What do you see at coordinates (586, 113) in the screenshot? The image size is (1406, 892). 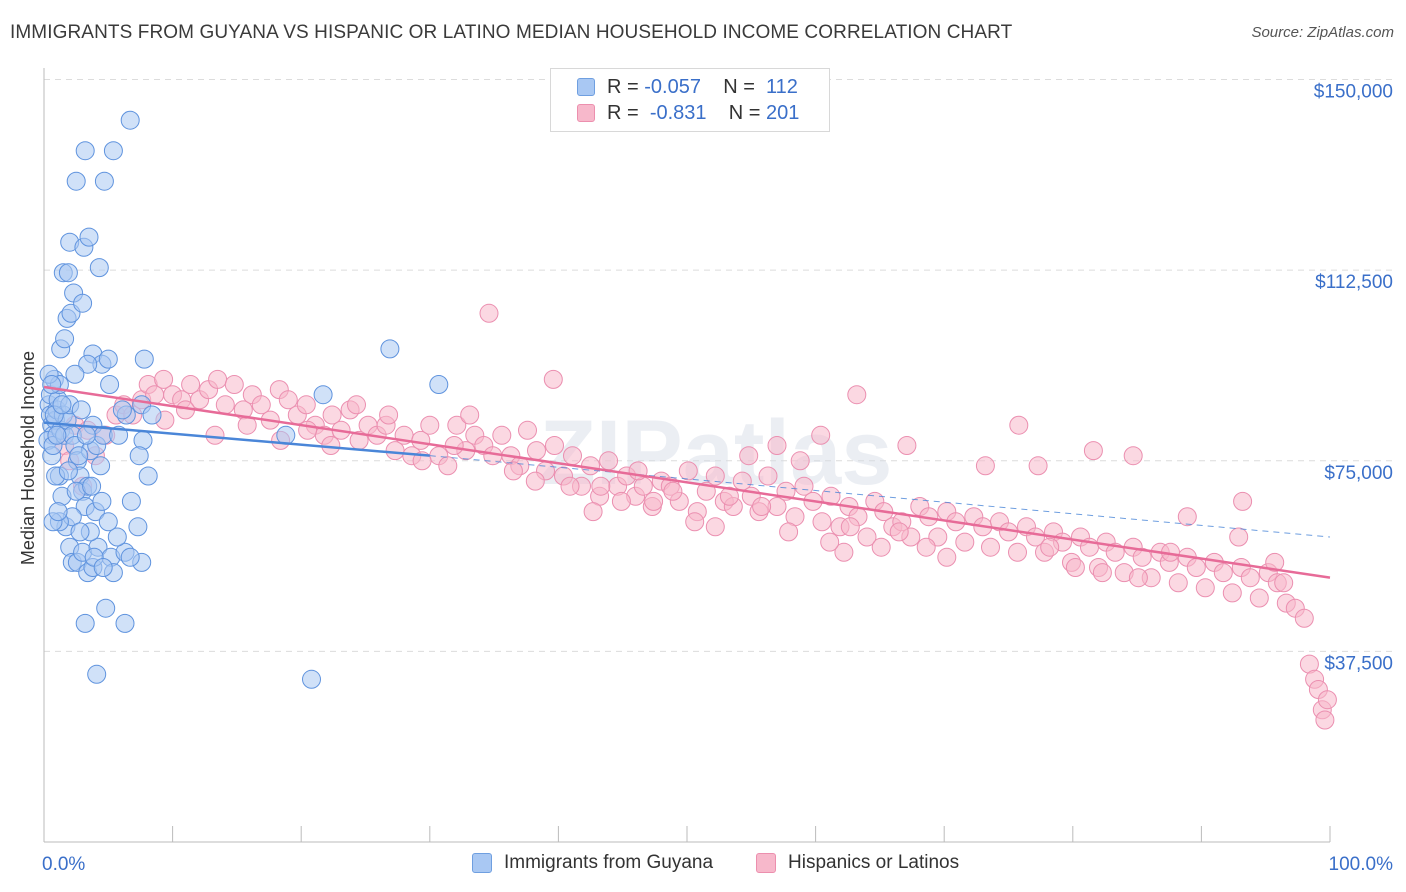 I see `legend-swatch-hispanic` at bounding box center [586, 113].